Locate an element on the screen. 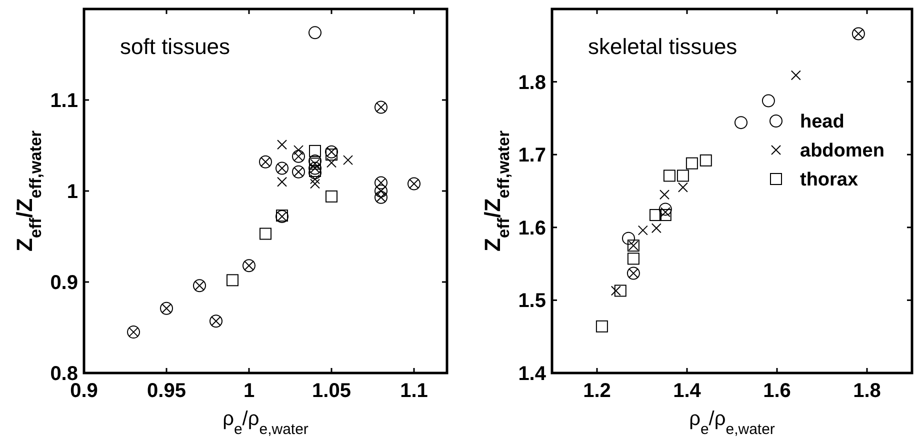 The height and width of the screenshot is (437, 916). x-tick-label: 1.1 is located at coordinates (414, 391).